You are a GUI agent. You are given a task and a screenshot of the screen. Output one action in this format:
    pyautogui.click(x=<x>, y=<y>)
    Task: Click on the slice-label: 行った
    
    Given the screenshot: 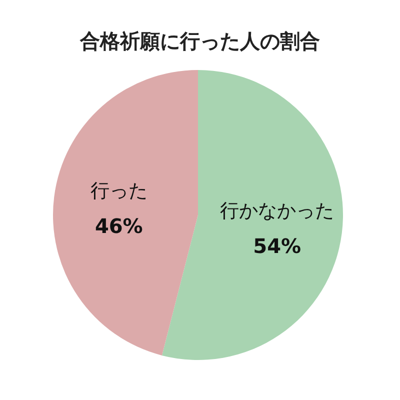 What is the action you would take?
    pyautogui.click(x=119, y=191)
    